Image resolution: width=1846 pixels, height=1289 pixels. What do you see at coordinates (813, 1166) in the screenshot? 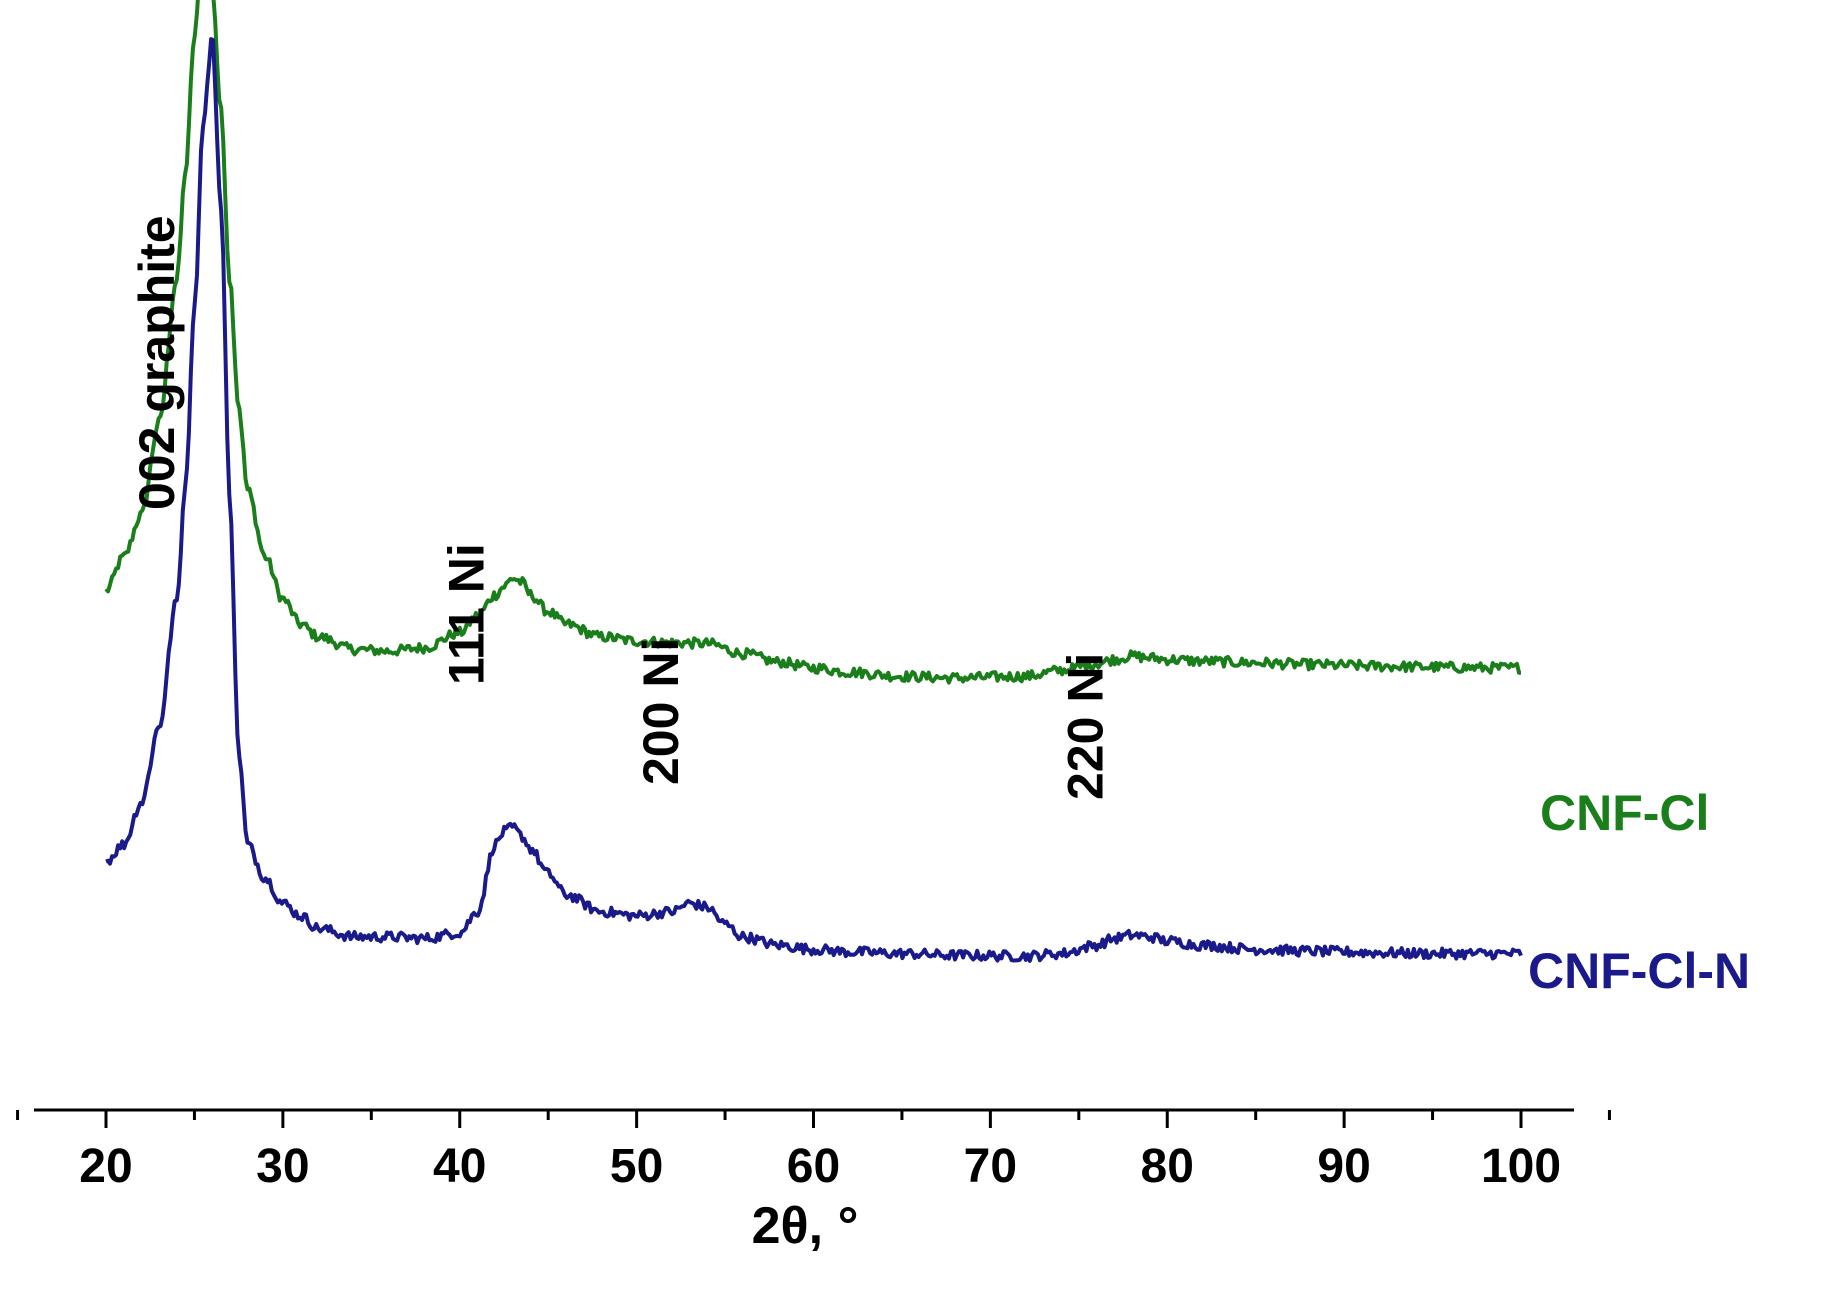
I see `x-tick-label: 60` at bounding box center [813, 1166].